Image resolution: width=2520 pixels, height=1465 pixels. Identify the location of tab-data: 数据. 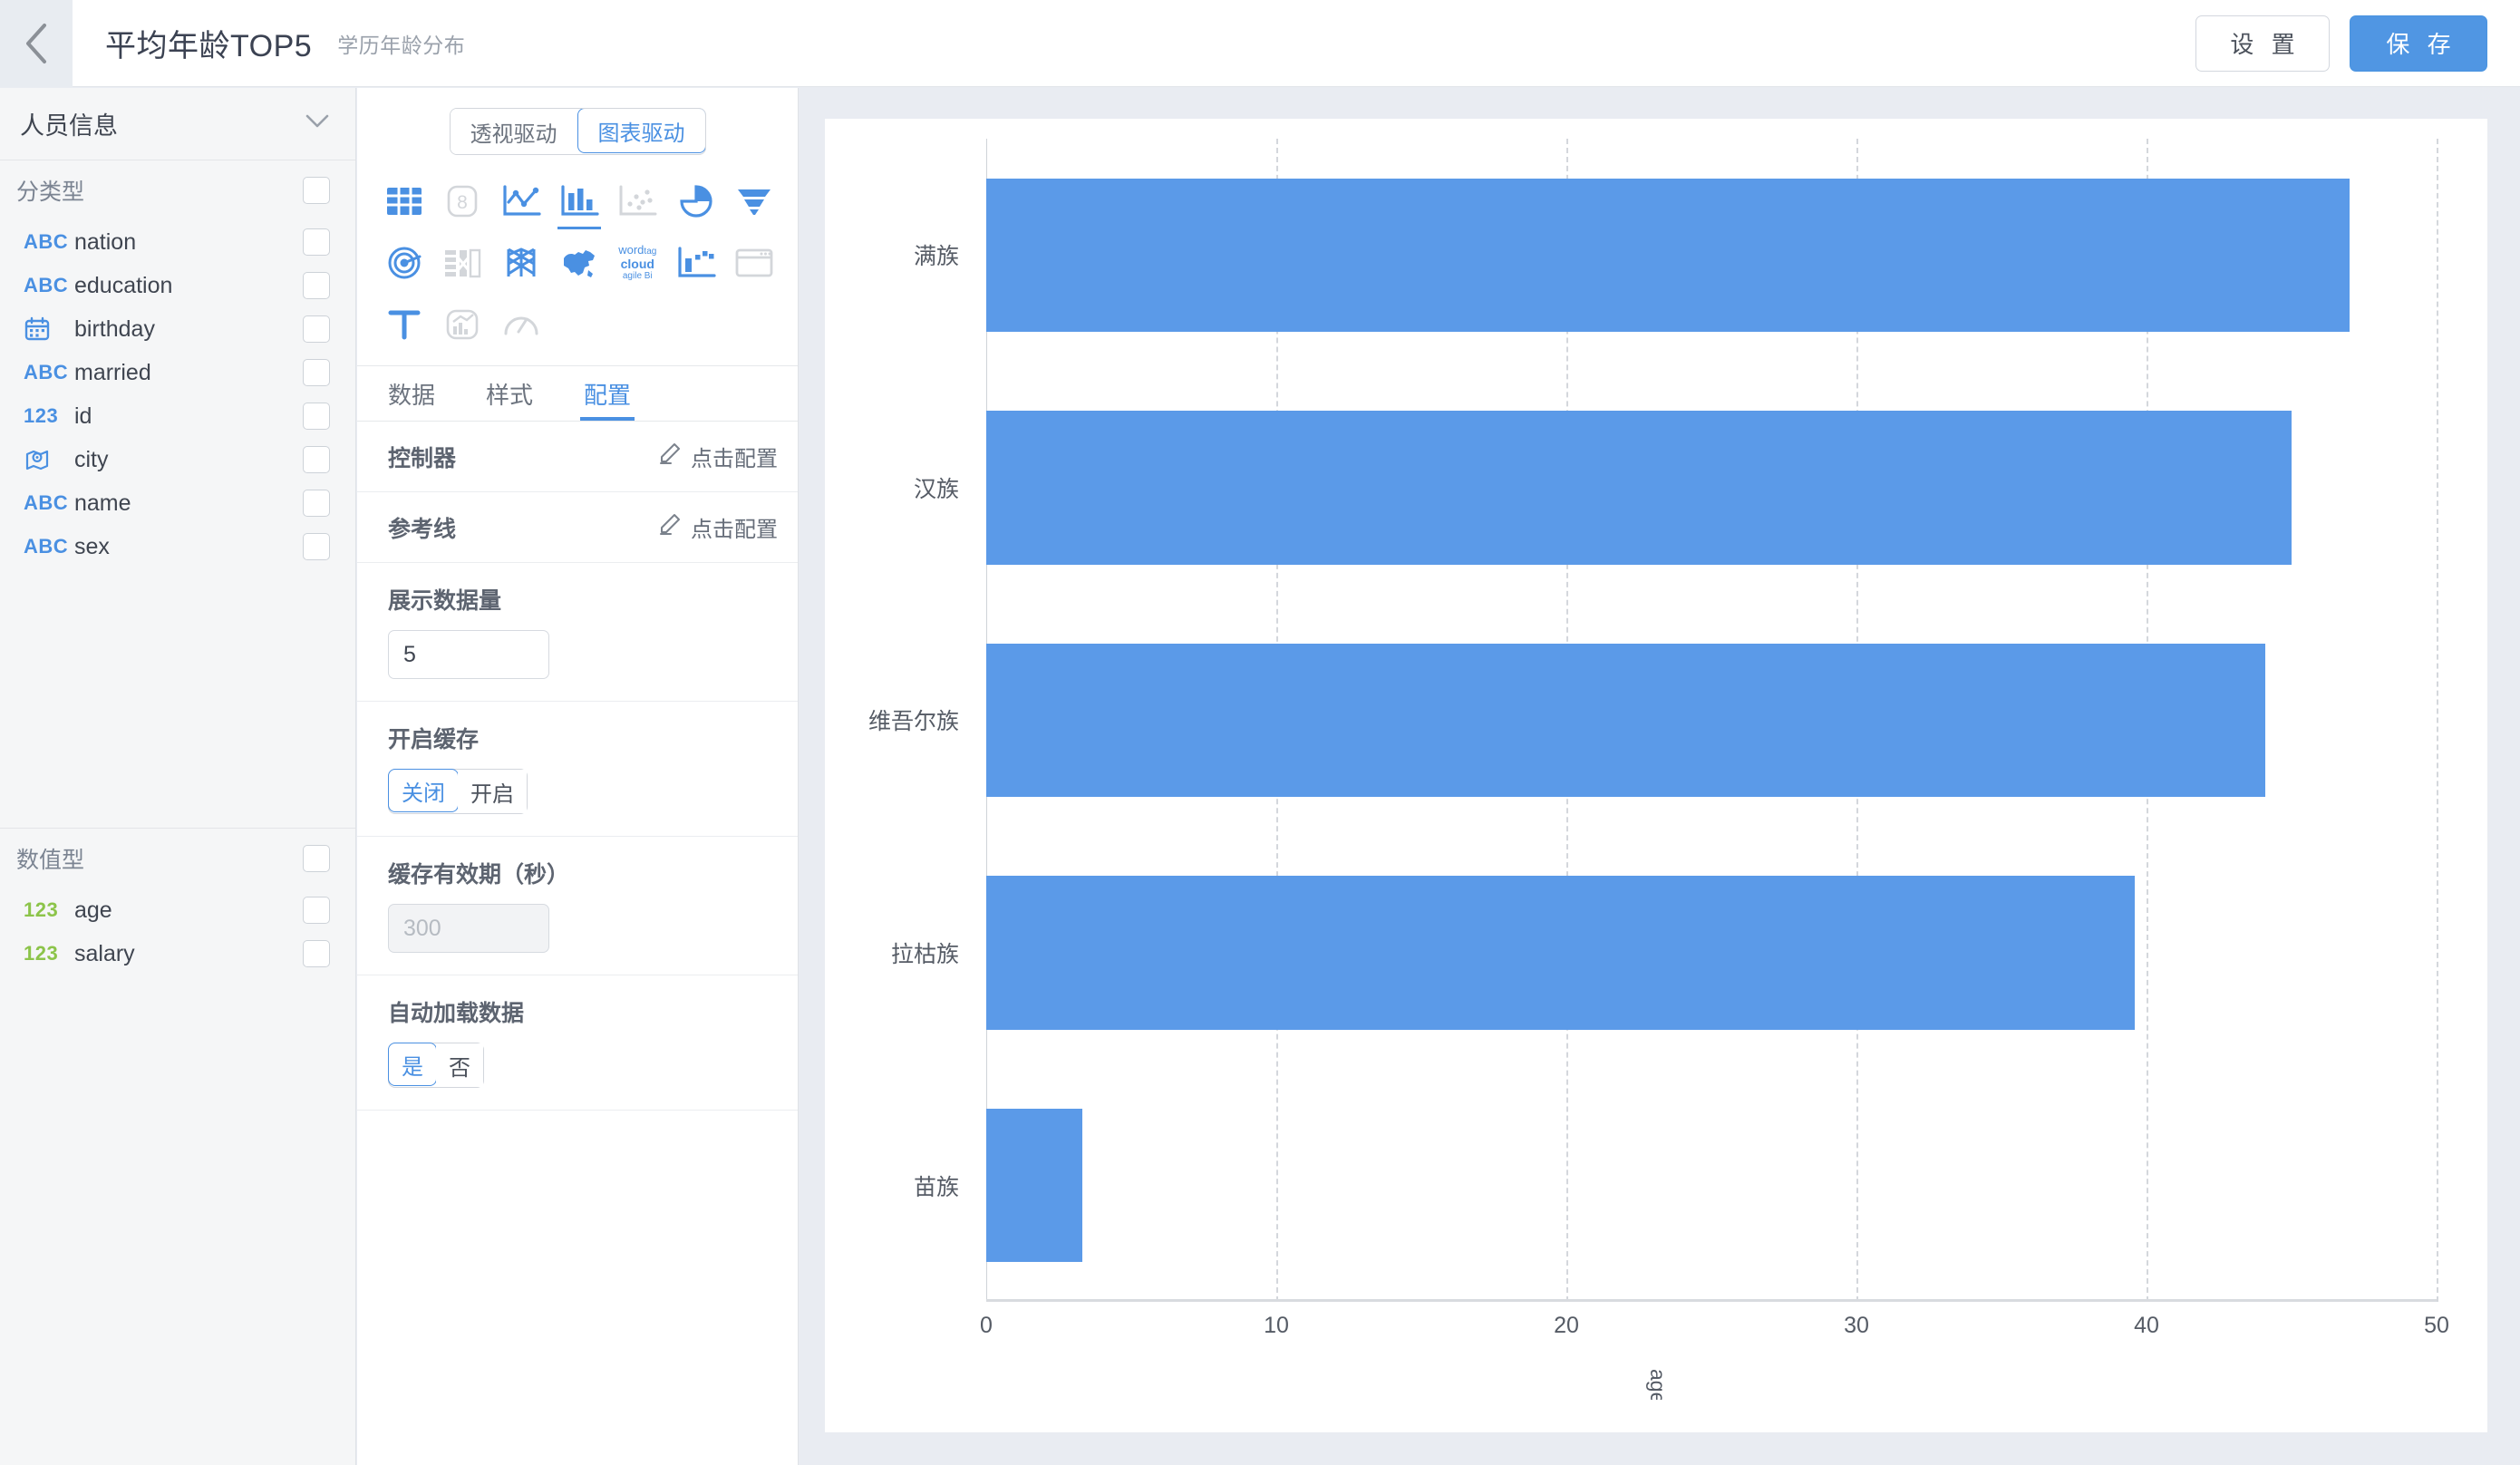
(412, 395).